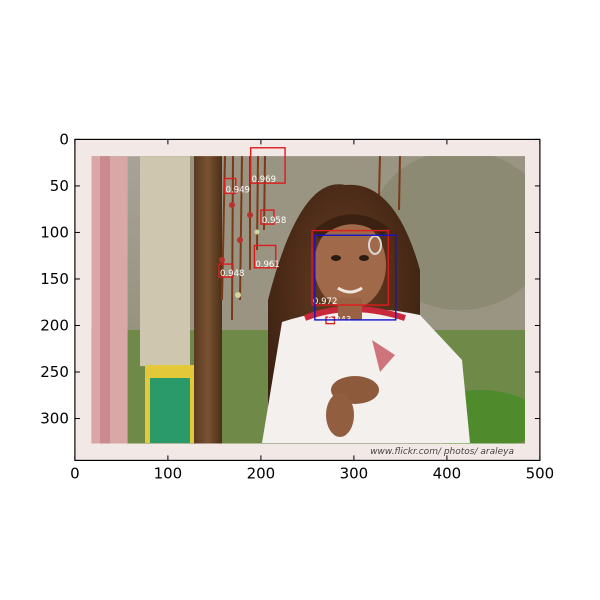 The image size is (600, 600). I want to click on y-tick-label: 100, so click(54, 232).